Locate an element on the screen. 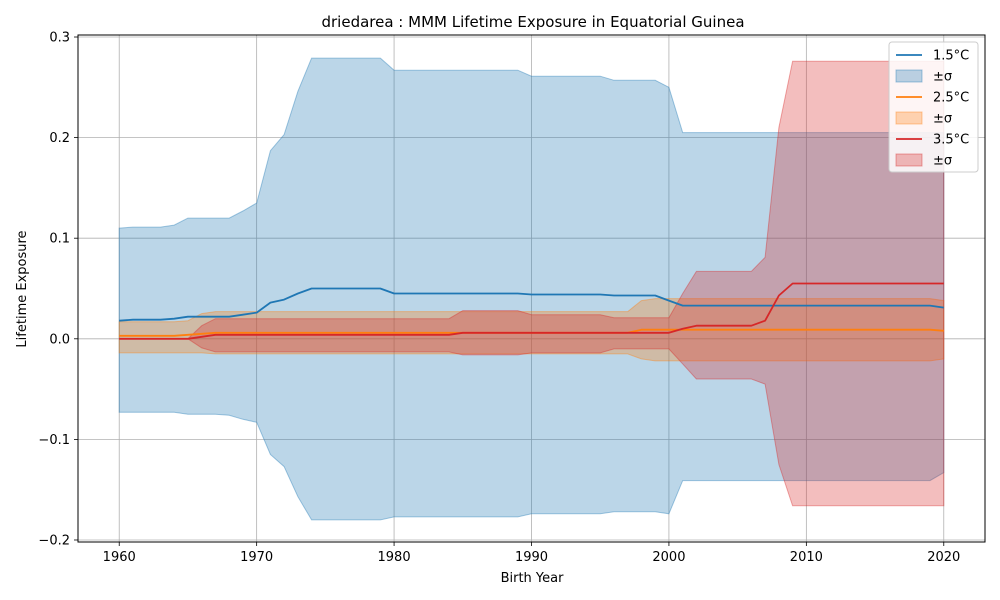  x-axis-ticks: 1960 1970 1980 1990 2000 2010 2020 is located at coordinates (531, 553).